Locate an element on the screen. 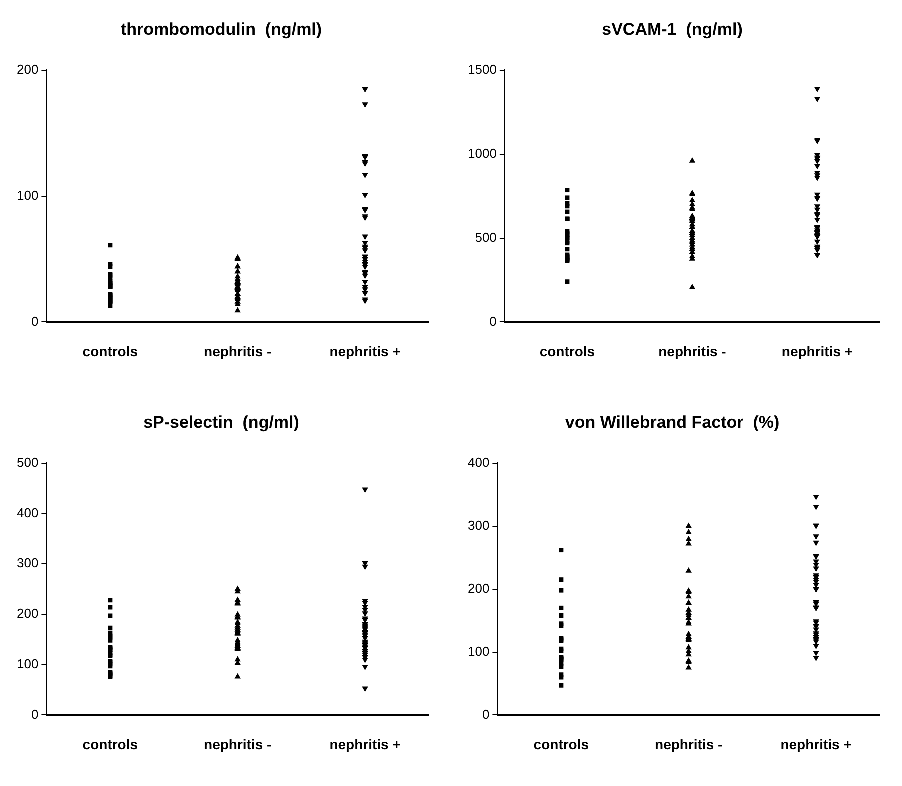 This screenshot has height=786, width=902. chart-title: thrombomodulin (ng/ml) is located at coordinates (221, 29).